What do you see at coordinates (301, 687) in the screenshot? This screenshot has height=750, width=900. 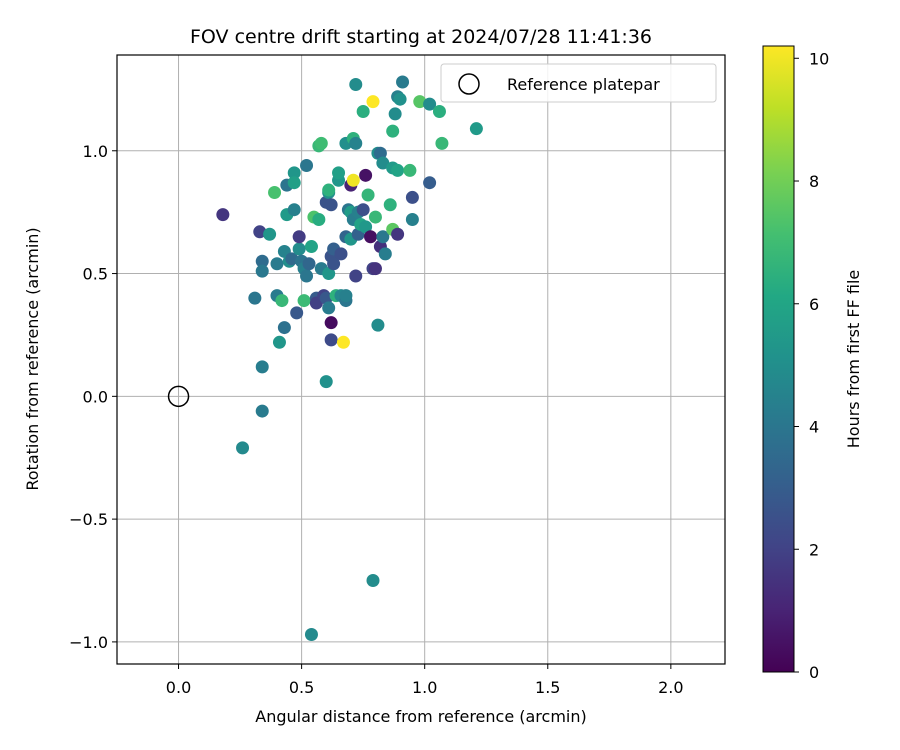 I see `x-tick-label: 0.5` at bounding box center [301, 687].